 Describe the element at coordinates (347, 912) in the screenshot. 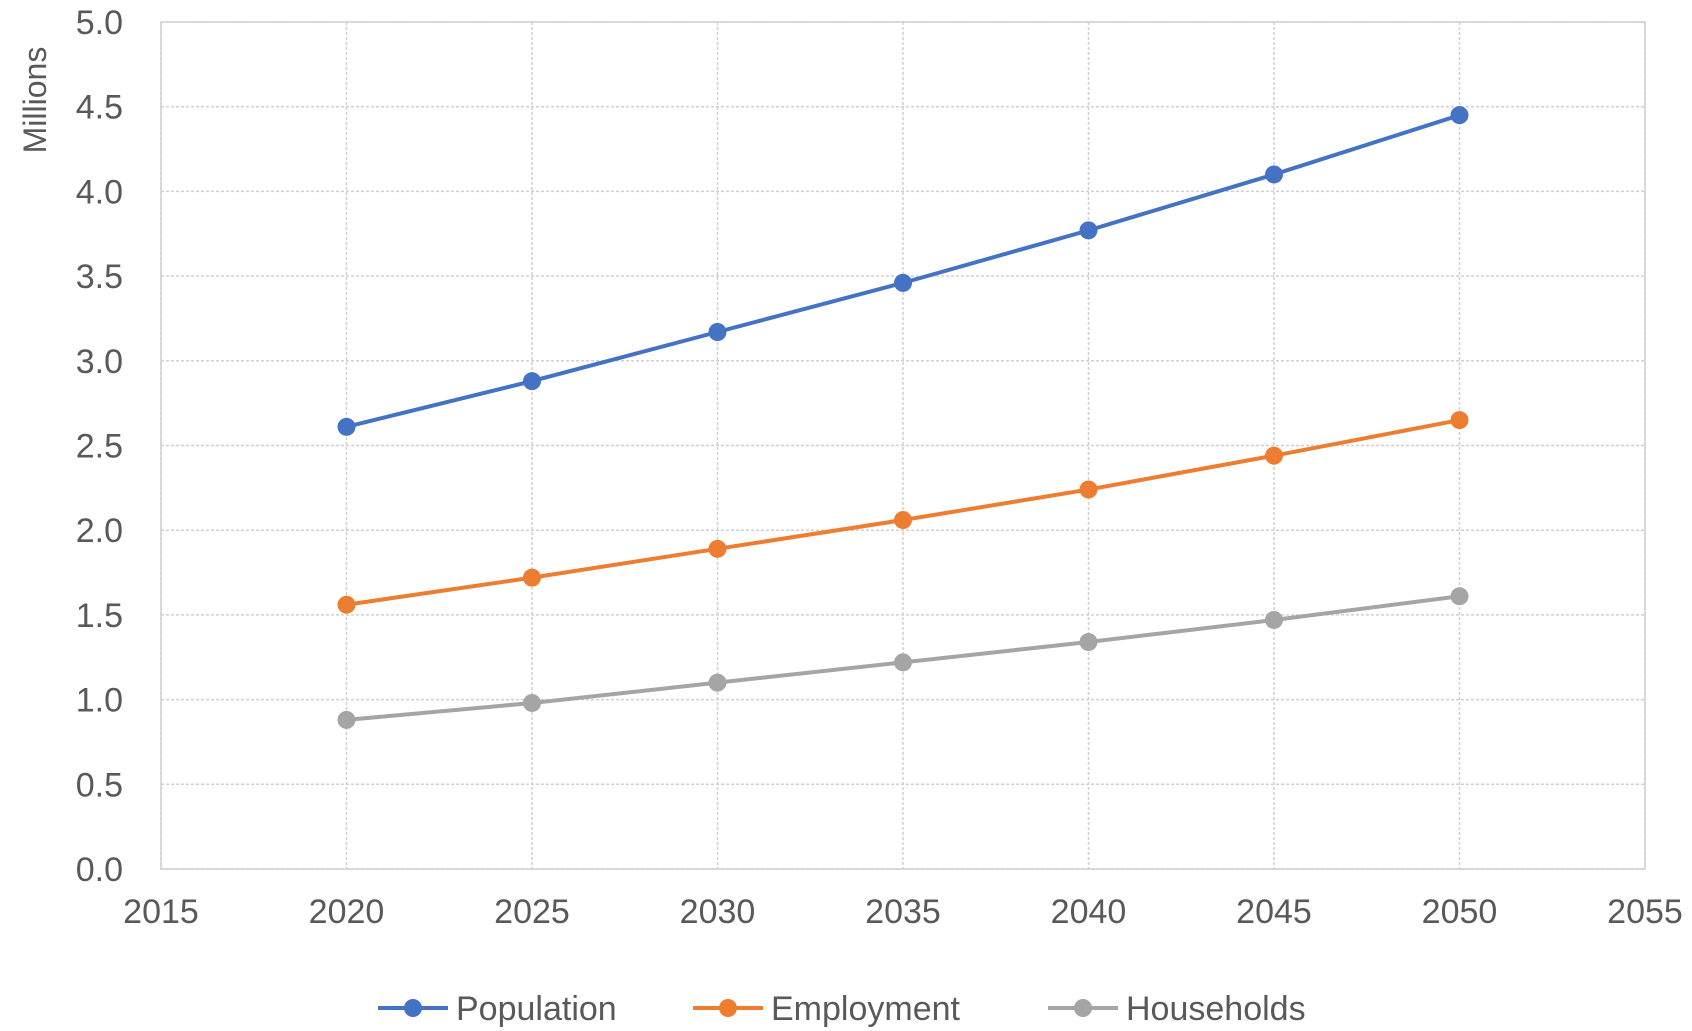

I see `x-tick-label: 2020` at that location.